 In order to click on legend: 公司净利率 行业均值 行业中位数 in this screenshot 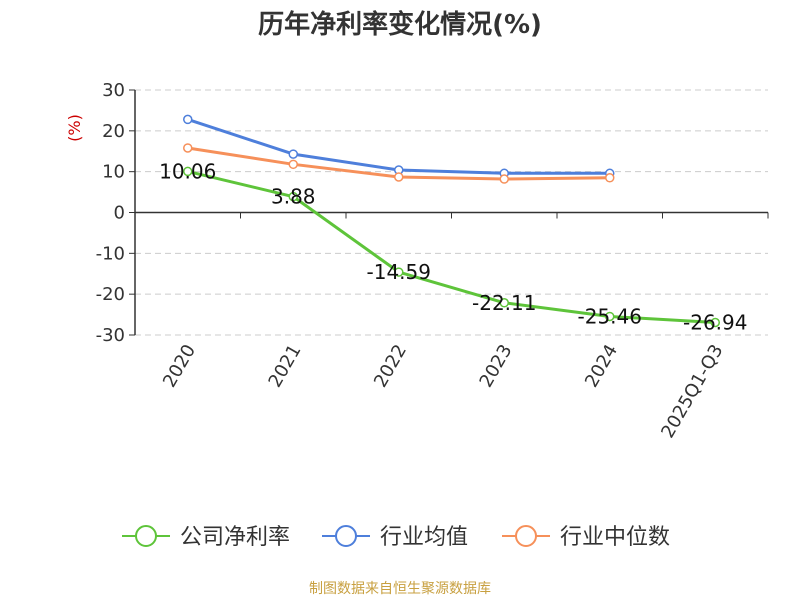, I will do `click(396, 537)`.